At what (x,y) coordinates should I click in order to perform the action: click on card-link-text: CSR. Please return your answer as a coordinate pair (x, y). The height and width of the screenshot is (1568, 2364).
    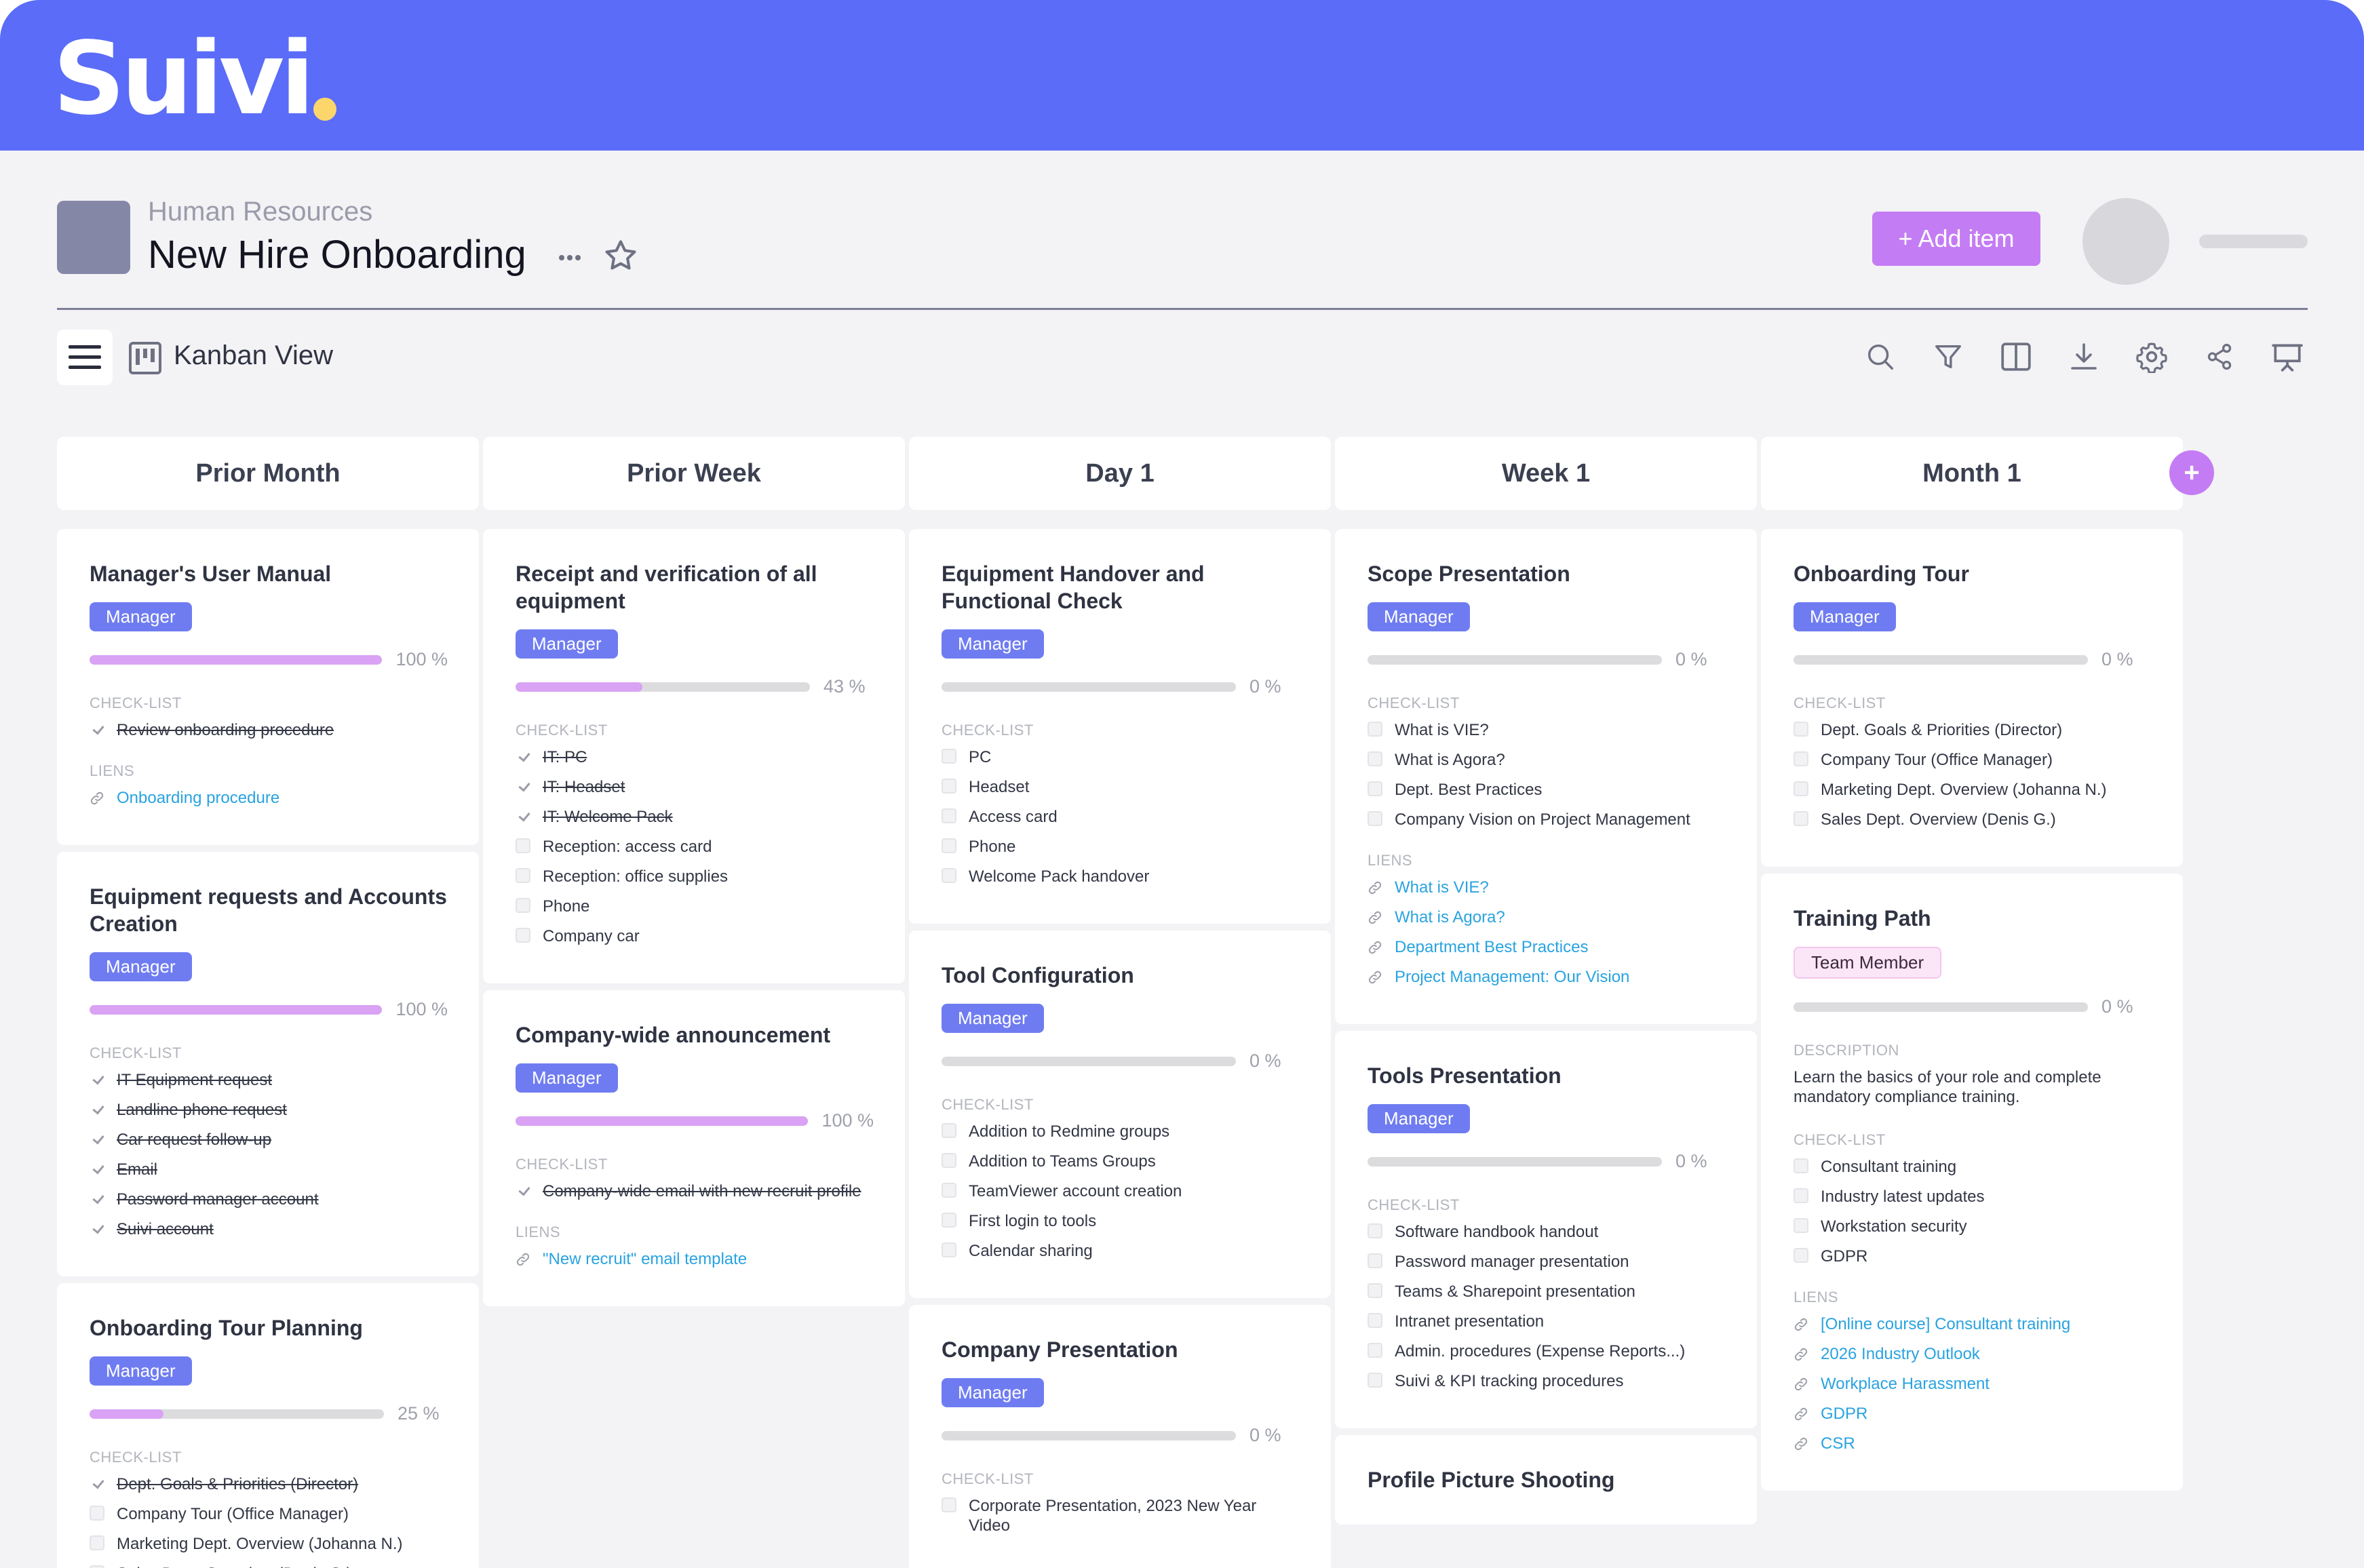
    Looking at the image, I should click on (1838, 1443).